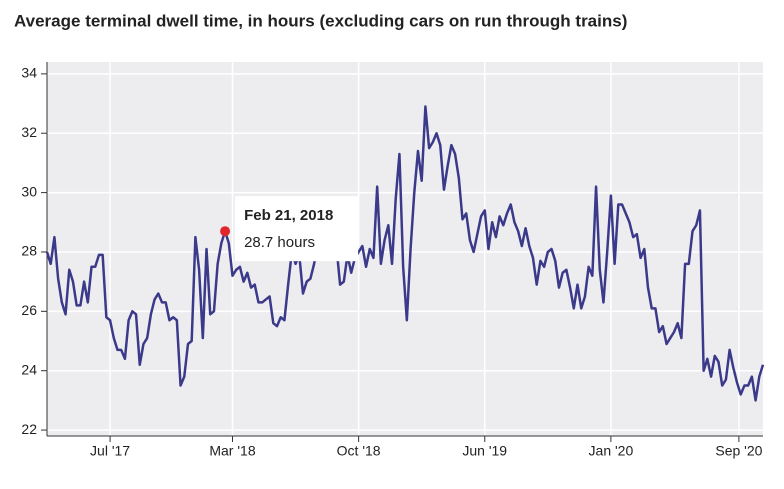  Describe the element at coordinates (29, 132) in the screenshot. I see `y-tick-label: 32` at that location.